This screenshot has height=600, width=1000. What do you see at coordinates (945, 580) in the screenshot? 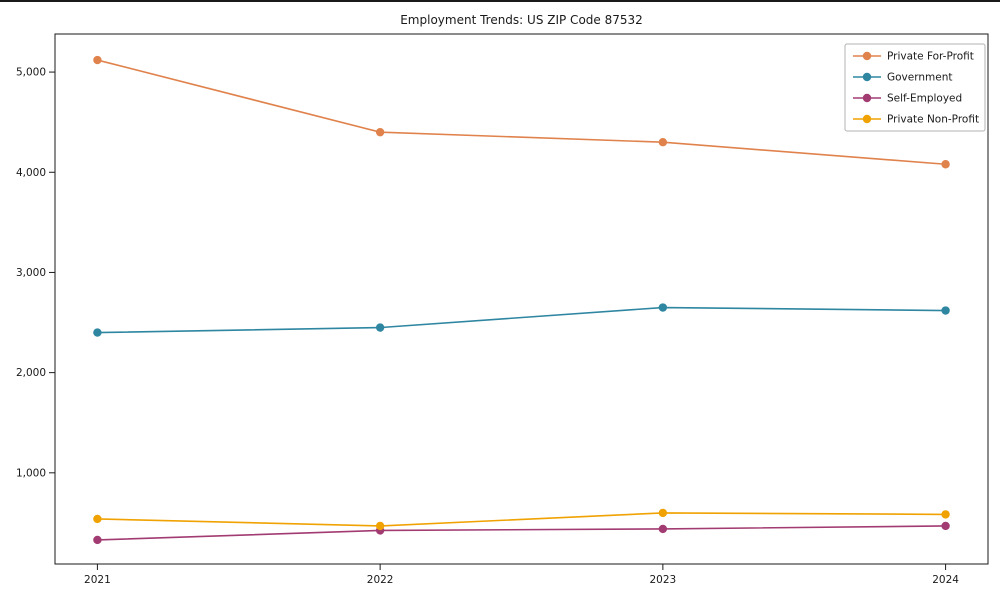
I see `x-tick-label: 2024` at bounding box center [945, 580].